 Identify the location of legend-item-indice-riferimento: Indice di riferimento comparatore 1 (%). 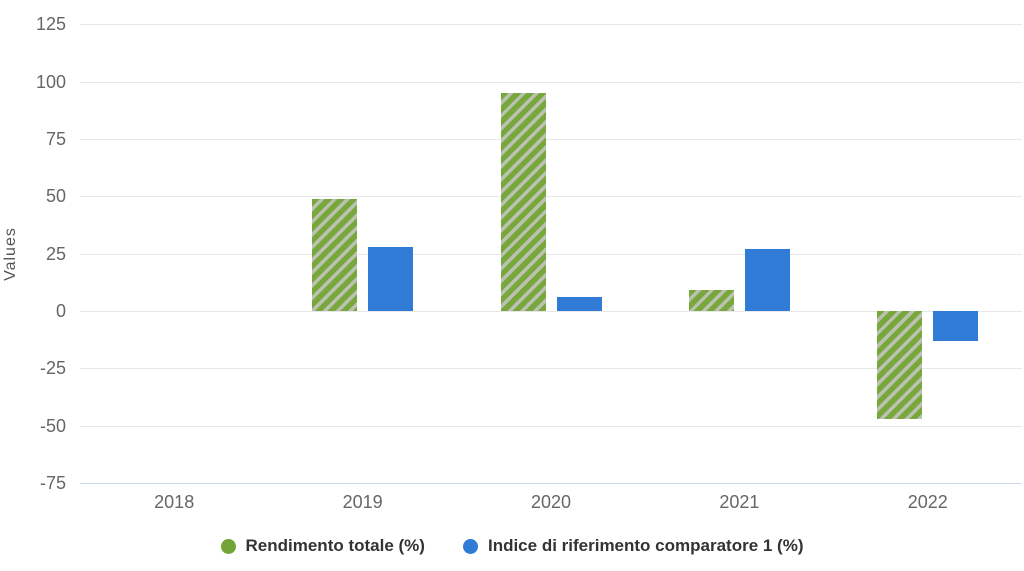
(633, 546).